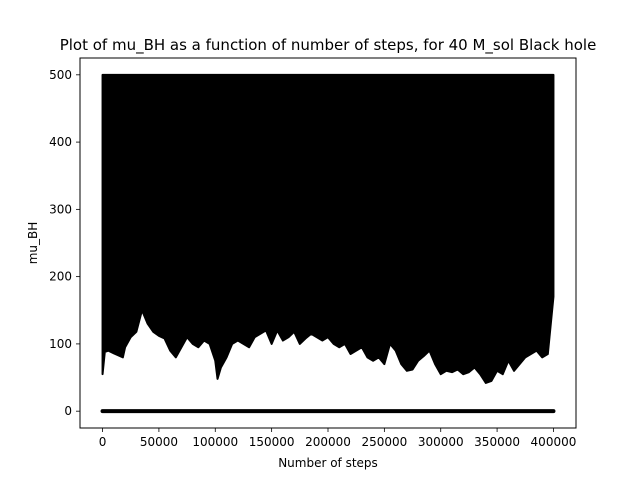 The width and height of the screenshot is (640, 484). What do you see at coordinates (60, 277) in the screenshot?
I see `y-tick-label: 200` at bounding box center [60, 277].